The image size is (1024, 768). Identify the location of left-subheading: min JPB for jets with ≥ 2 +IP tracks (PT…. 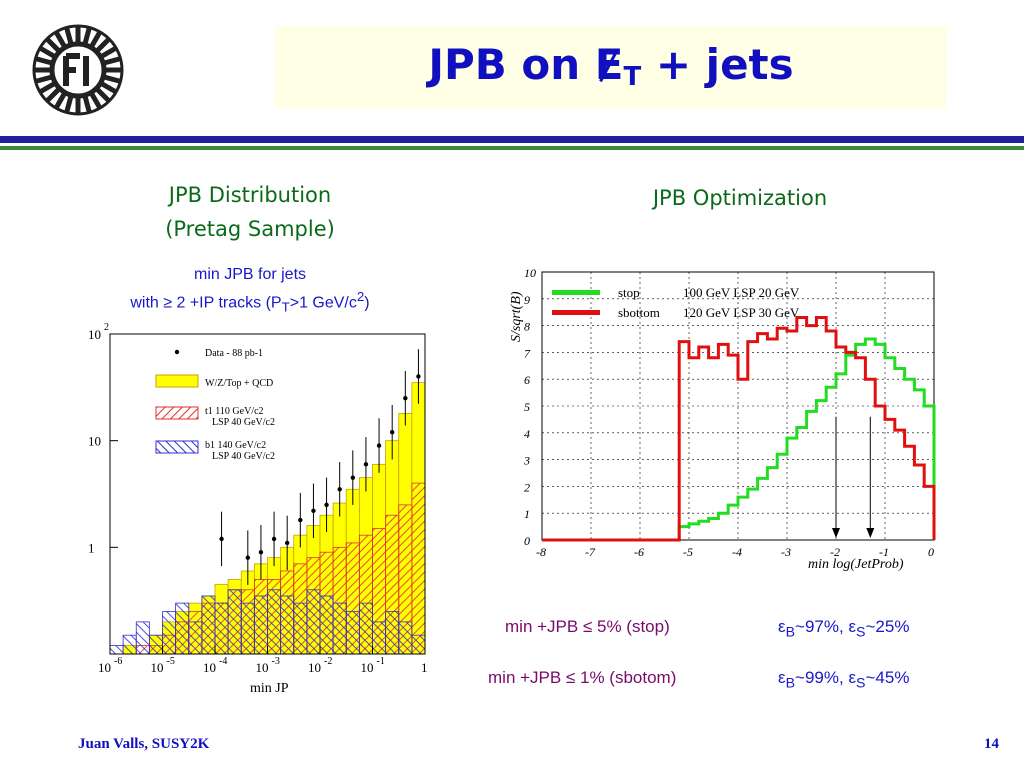
(250, 290).